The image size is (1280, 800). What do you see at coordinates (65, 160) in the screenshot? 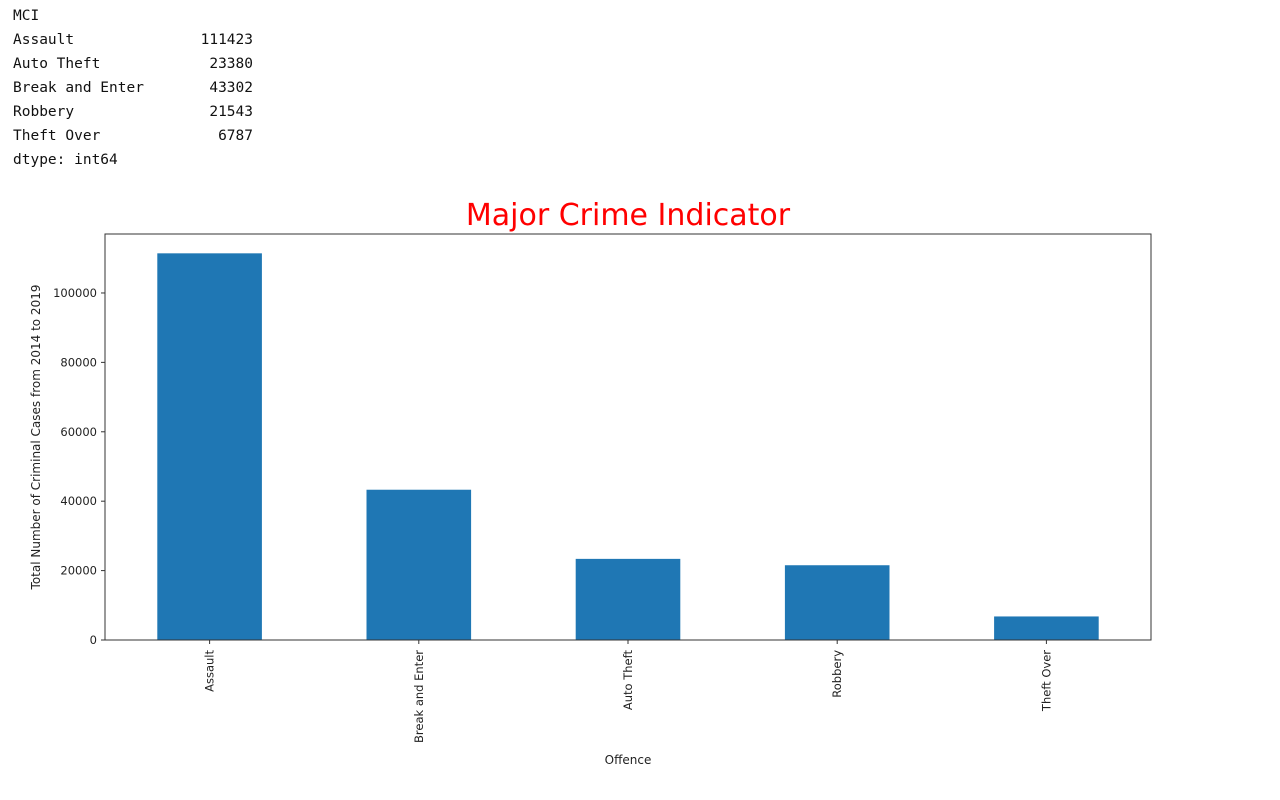
I see `series-dtype: dtype: int64` at bounding box center [65, 160].